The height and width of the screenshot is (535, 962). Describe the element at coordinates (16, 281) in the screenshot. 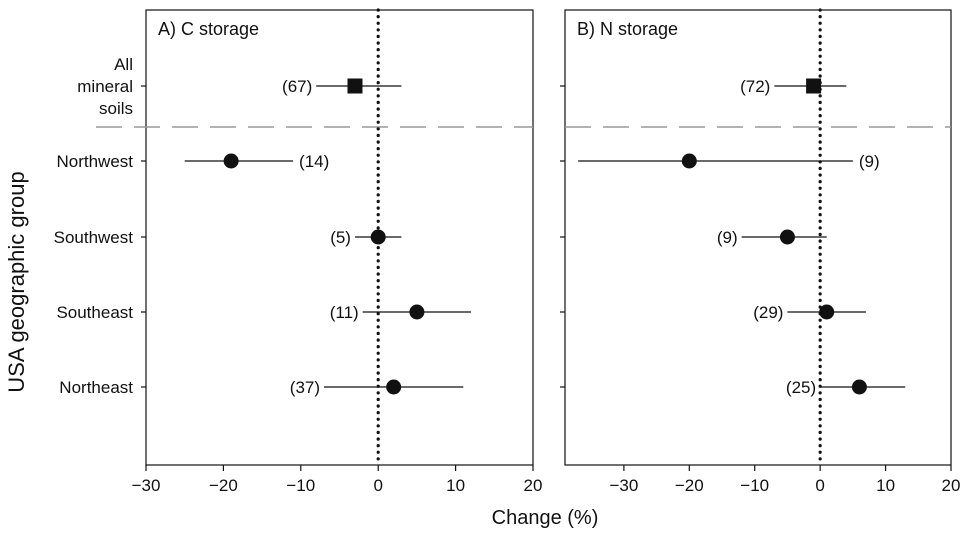

I see `y-axis-title: USA geographic group` at that location.